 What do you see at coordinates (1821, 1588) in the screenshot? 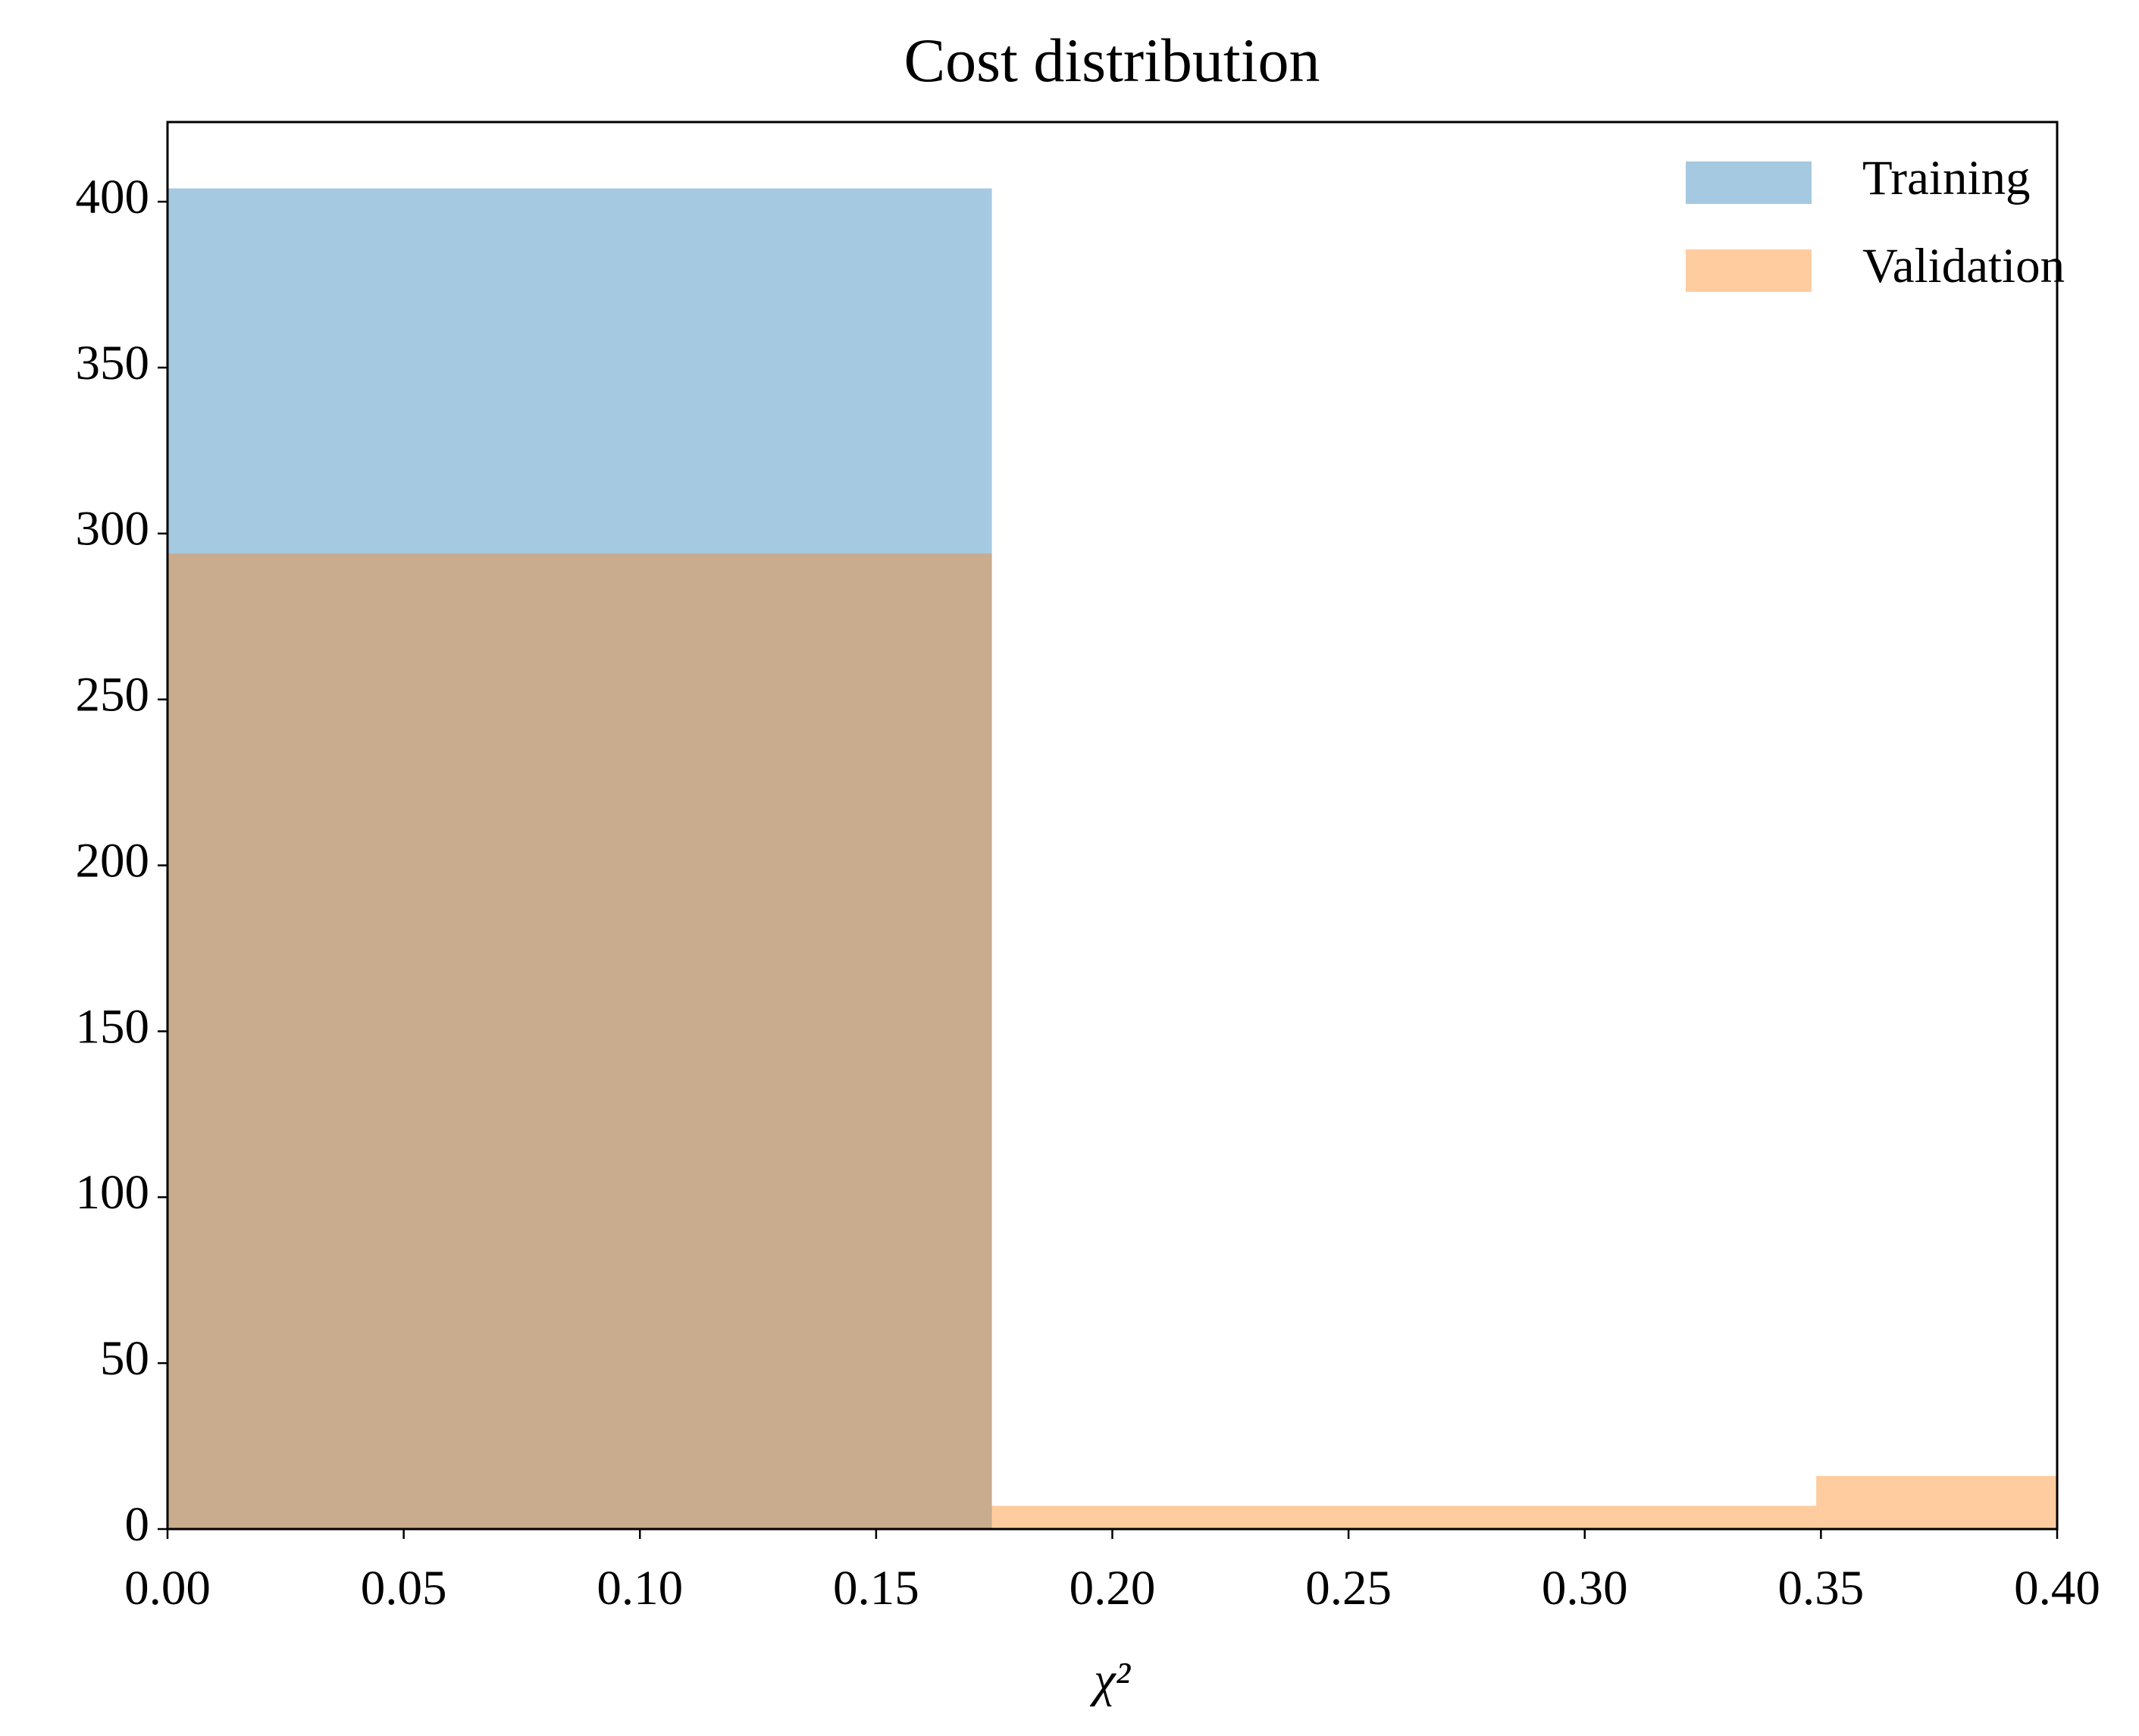
I see `x-tick-label: 0.35` at bounding box center [1821, 1588].